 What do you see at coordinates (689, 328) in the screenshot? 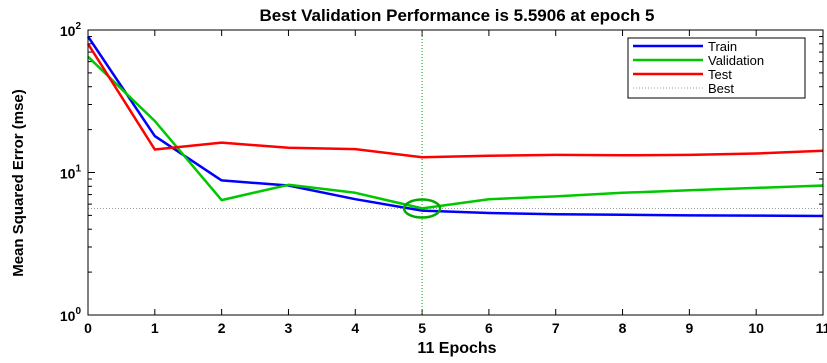
I see `x-tick-label: 9` at bounding box center [689, 328].